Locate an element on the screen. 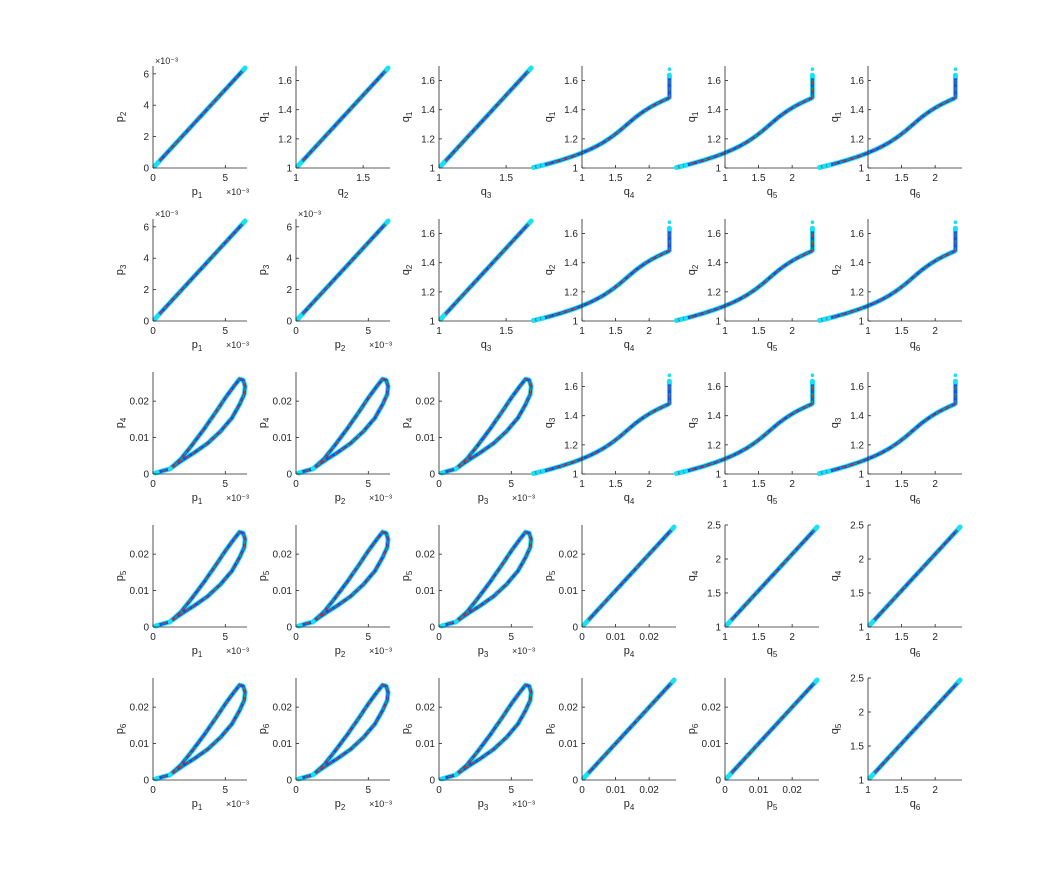  x-axis-label: q6 is located at coordinates (915, 193).